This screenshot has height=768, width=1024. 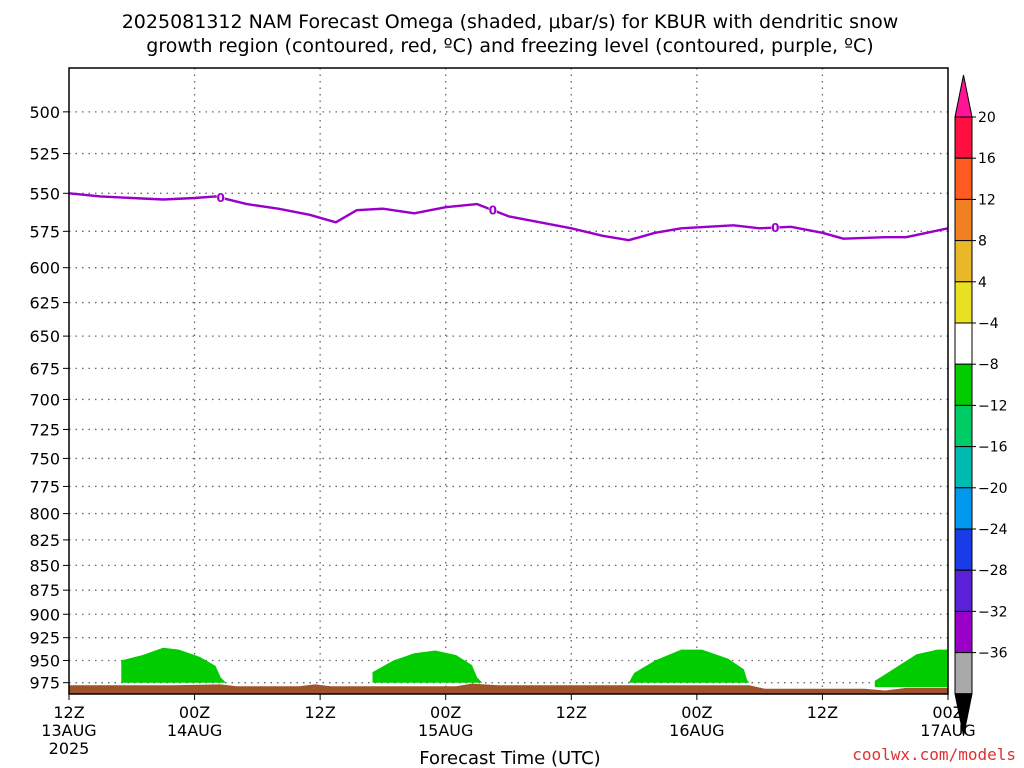 I want to click on colorbar-tick-label: −12, so click(x=993, y=406).